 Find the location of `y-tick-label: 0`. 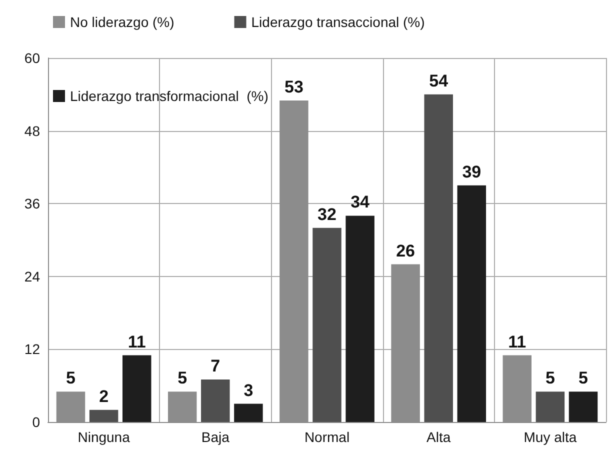

y-tick-label: 0 is located at coordinates (36, 422).